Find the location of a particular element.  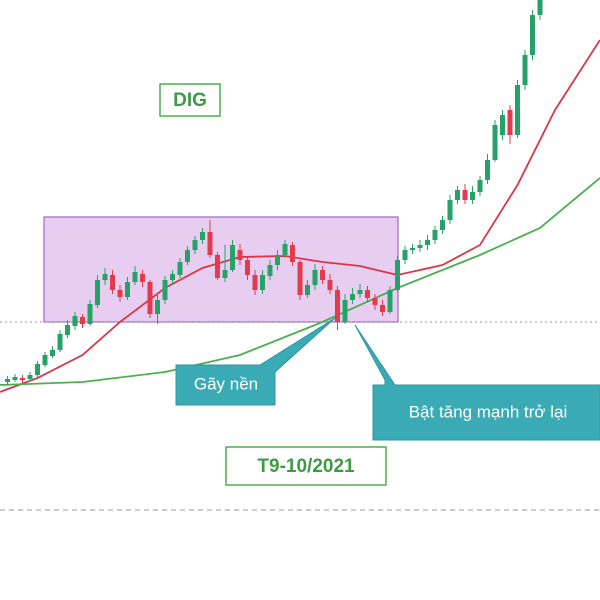

period-label: T9-10/2021 is located at coordinates (306, 466).